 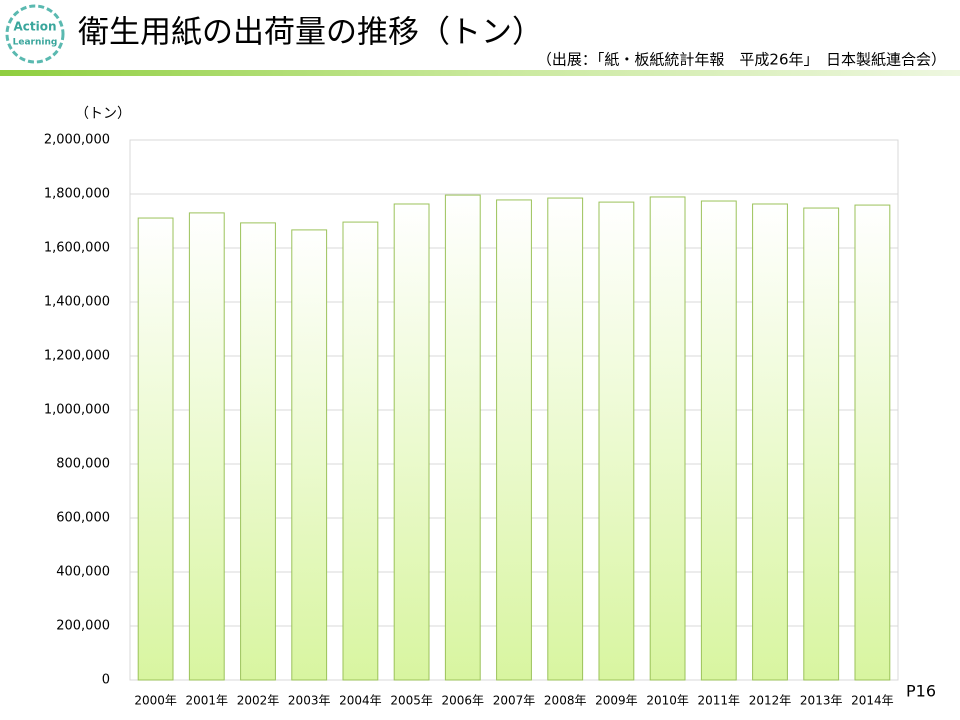 What do you see at coordinates (719, 701) in the screenshot?
I see `x-tick-label: 2011年` at bounding box center [719, 701].